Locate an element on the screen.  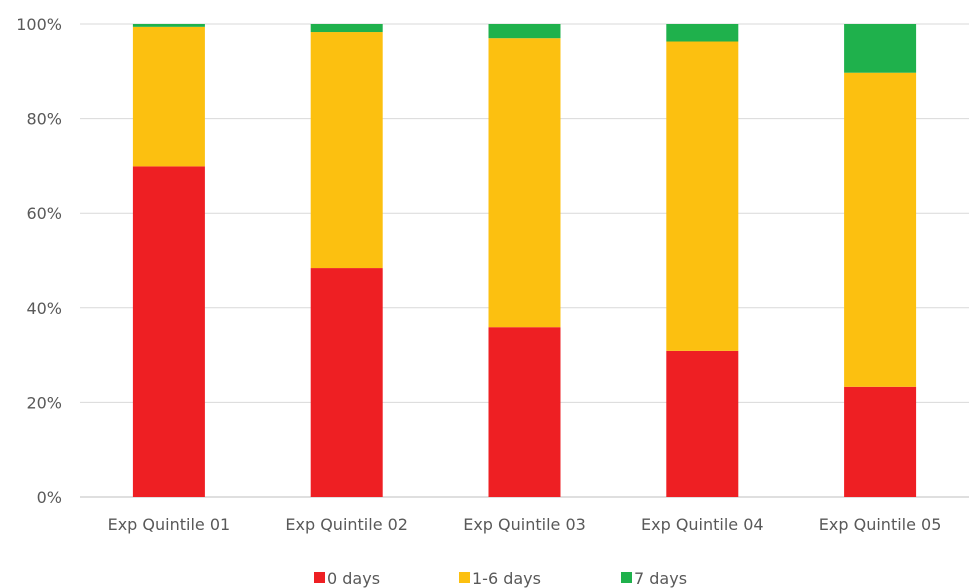
x-tick-label: Exp Quintile 01 is located at coordinates (169, 524).